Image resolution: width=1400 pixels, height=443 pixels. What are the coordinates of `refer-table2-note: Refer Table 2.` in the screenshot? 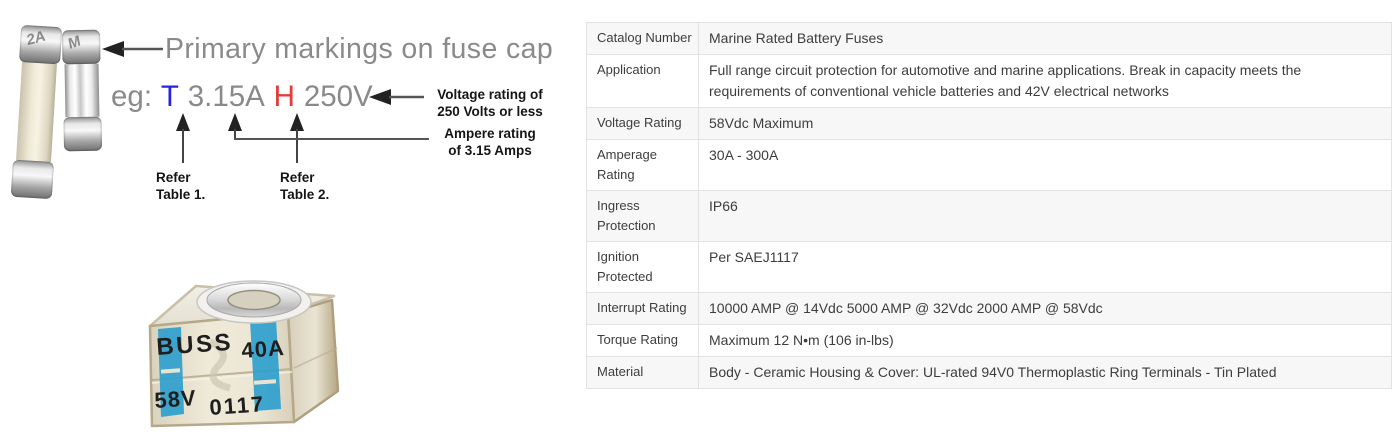 It's located at (304, 186).